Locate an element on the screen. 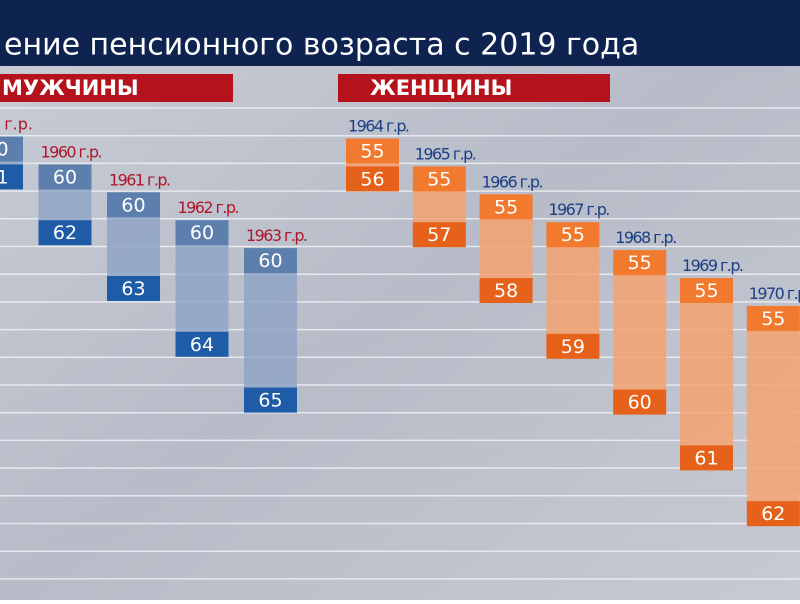 The width and height of the screenshot is (800, 604). to-label: 60 is located at coordinates (640, 403).